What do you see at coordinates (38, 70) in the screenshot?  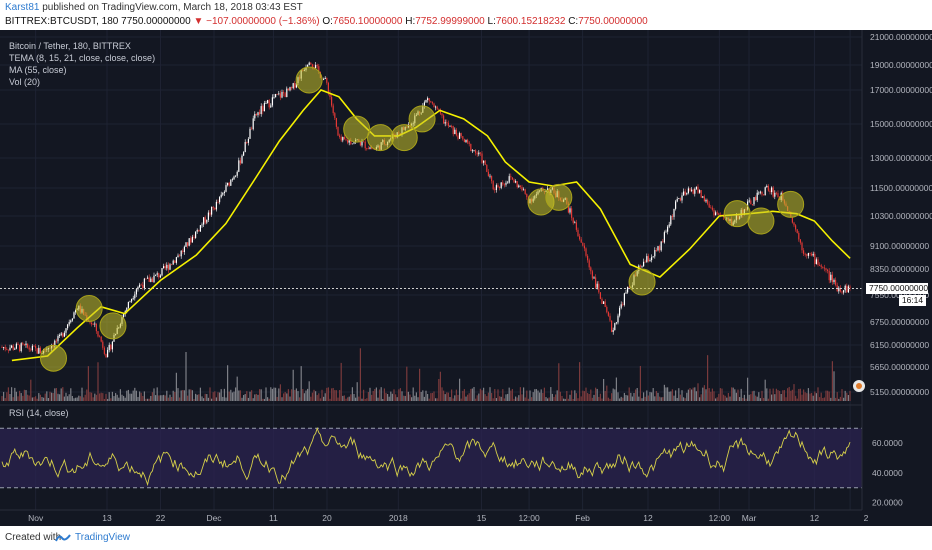 I see `legend-ma: MA (55, close)` at bounding box center [38, 70].